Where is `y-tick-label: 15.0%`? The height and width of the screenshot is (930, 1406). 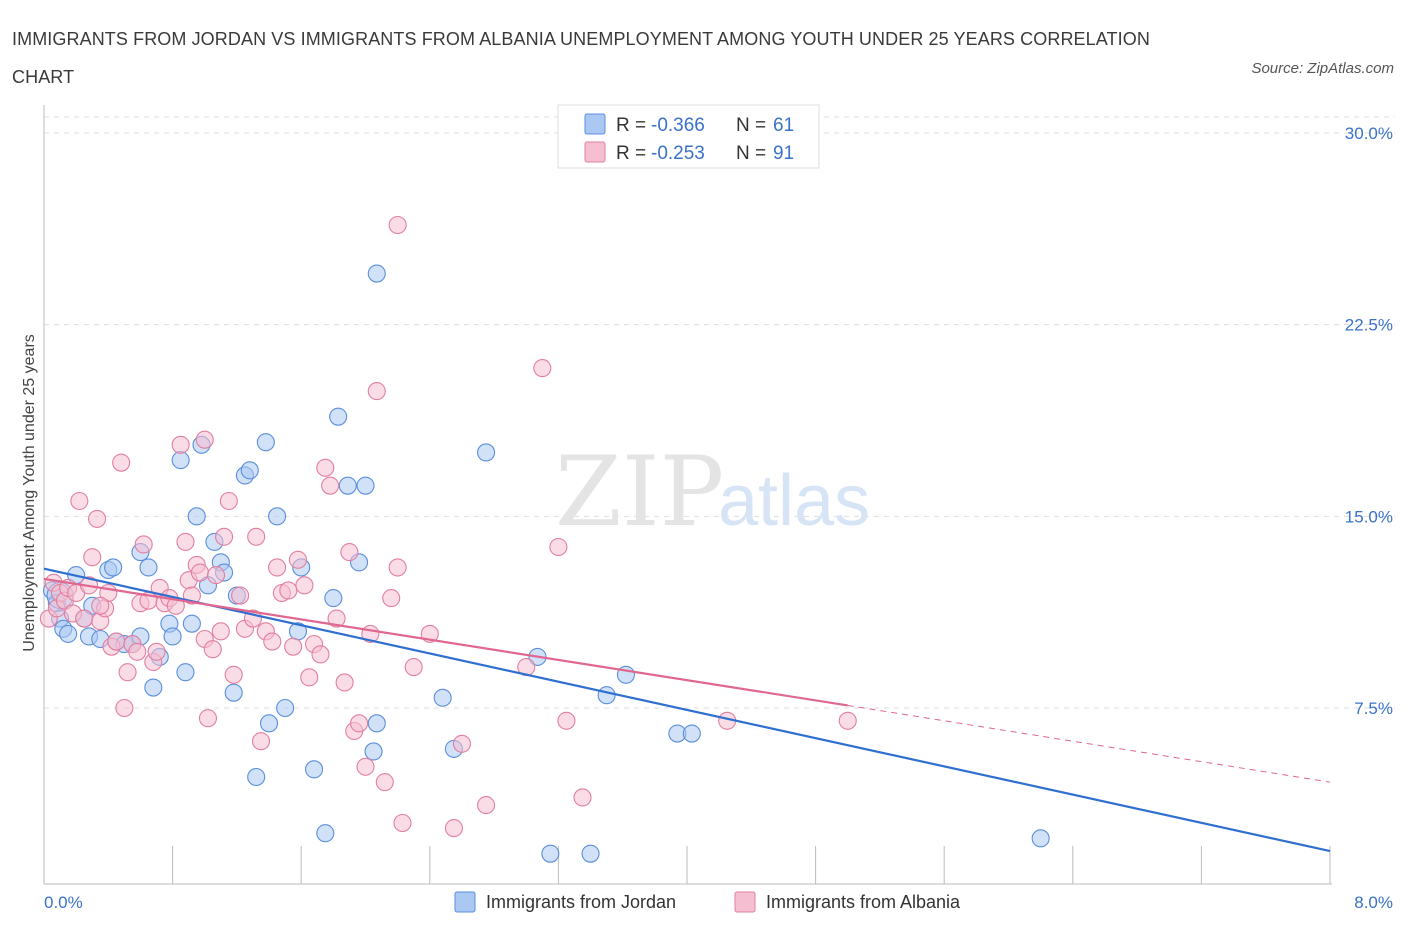
y-tick-label: 15.0% is located at coordinates (1369, 516).